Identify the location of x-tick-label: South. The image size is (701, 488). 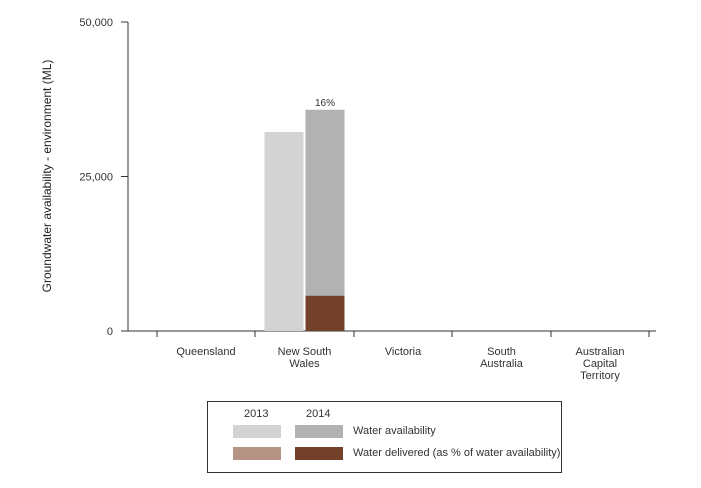
(501, 352).